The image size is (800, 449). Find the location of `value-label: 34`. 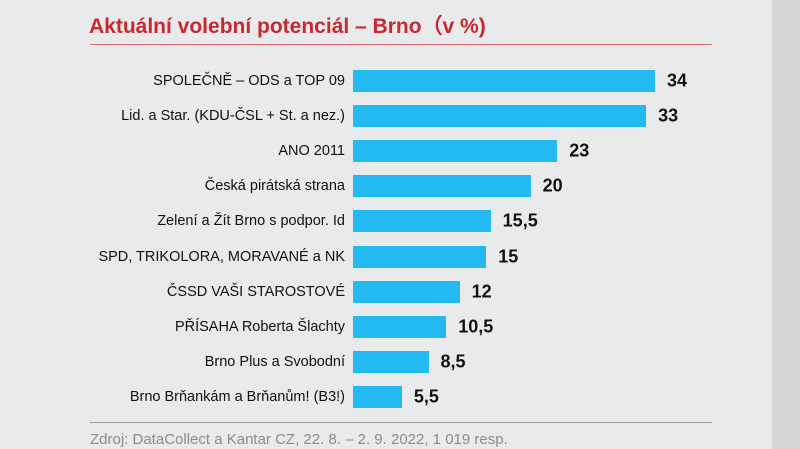

value-label: 34 is located at coordinates (677, 80).